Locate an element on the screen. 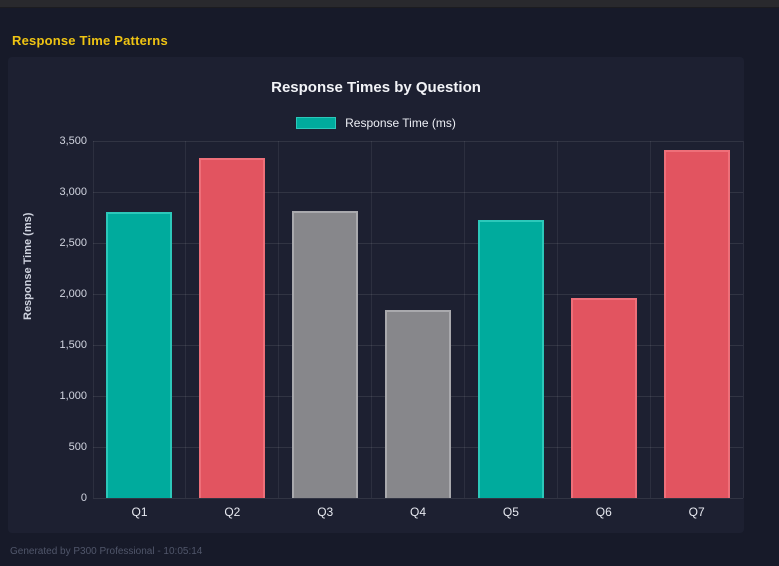 This screenshot has width=779, height=566. y-tick-label: 1,000 is located at coordinates (73, 396).